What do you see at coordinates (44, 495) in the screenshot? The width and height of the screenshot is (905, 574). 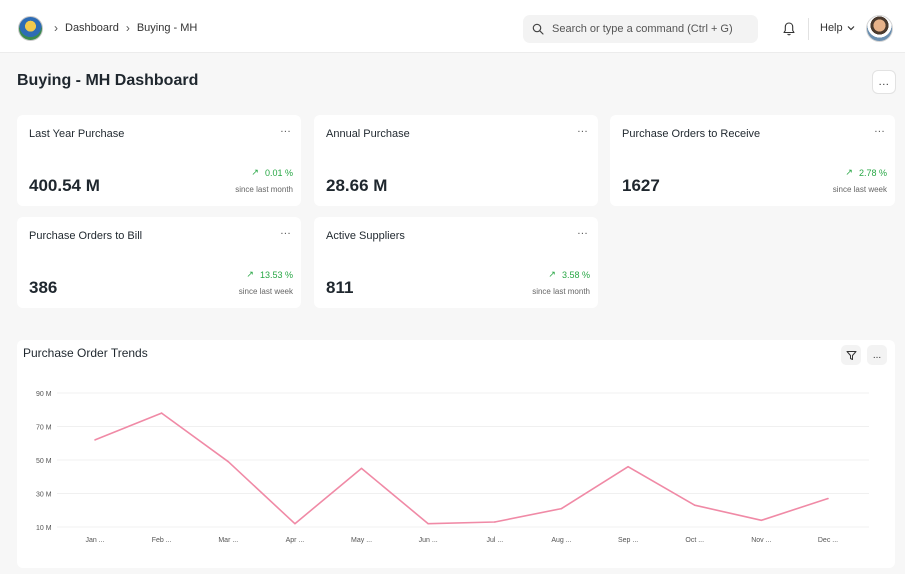 I see `y-tick-label: 30 M` at bounding box center [44, 495].